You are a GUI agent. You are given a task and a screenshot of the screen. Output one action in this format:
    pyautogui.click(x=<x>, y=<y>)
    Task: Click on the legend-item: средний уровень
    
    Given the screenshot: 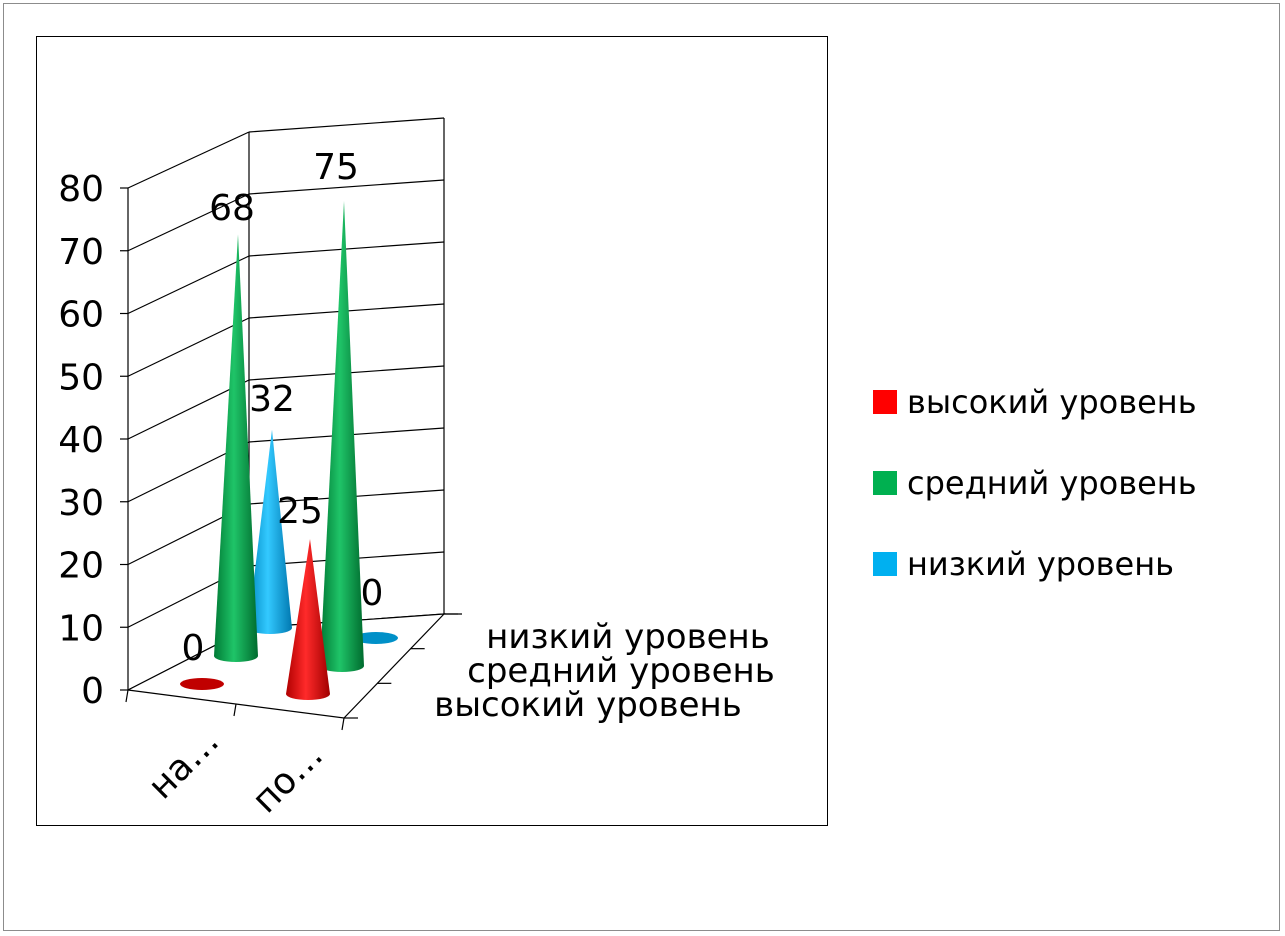 What is the action you would take?
    pyautogui.click(x=1035, y=483)
    